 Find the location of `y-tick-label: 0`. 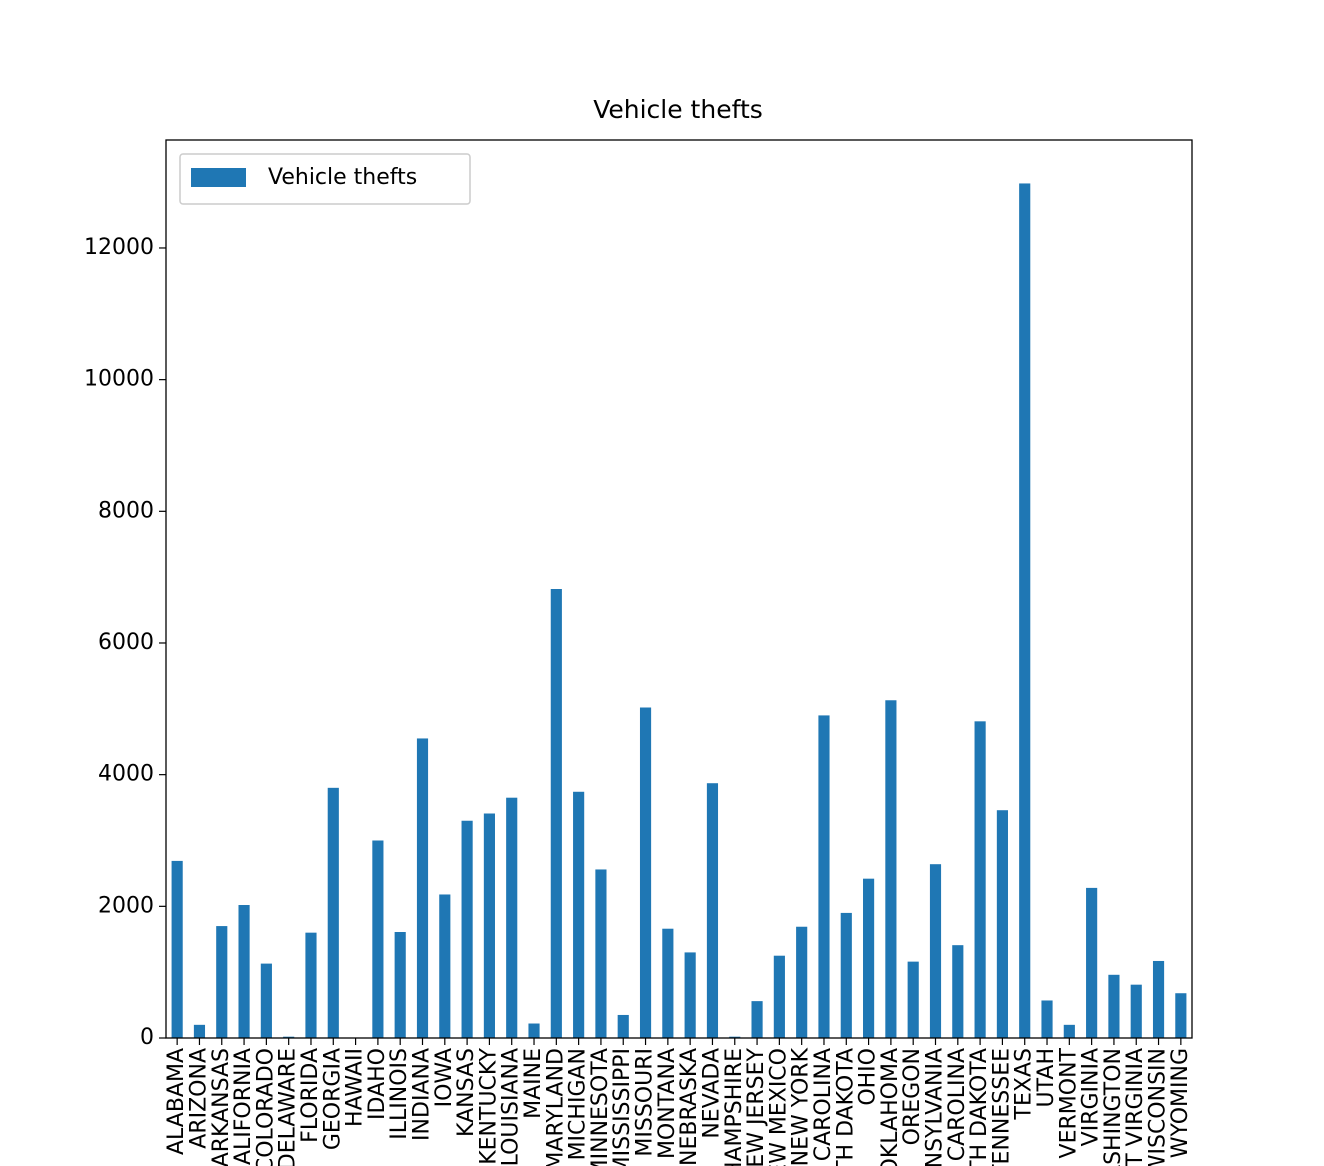

y-tick-label: 0 is located at coordinates (147, 1037).